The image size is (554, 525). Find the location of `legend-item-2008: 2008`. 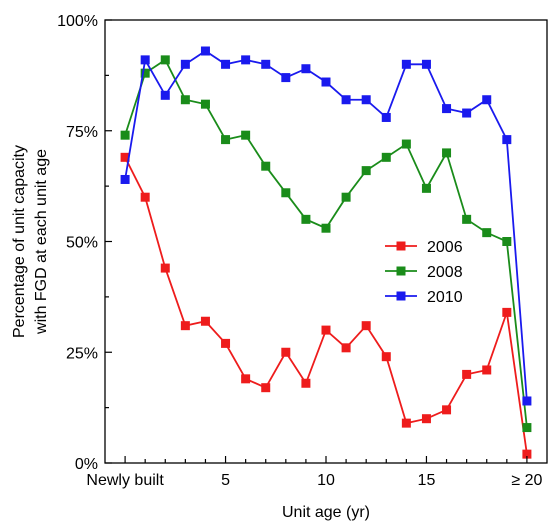

legend-item-2008: 2008 is located at coordinates (424, 272).